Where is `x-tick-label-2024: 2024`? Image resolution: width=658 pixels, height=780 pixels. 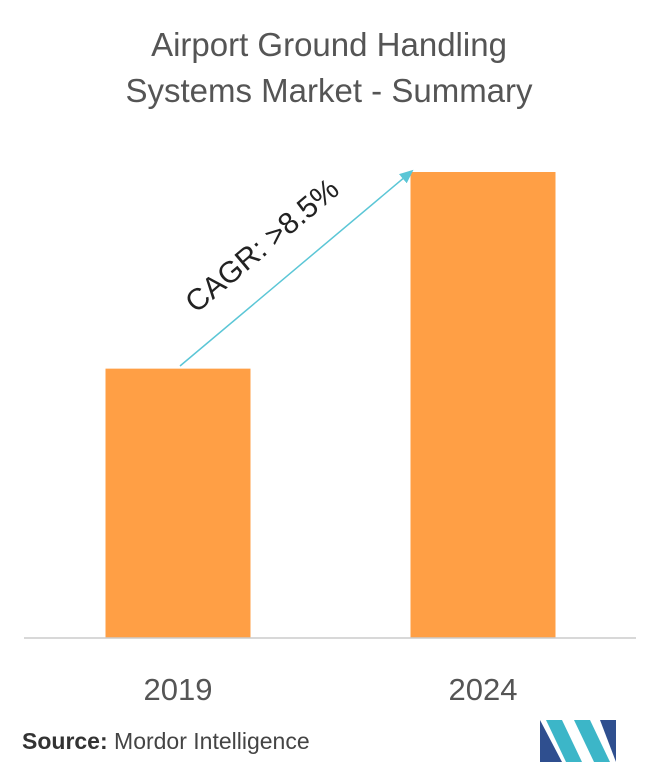 x-tick-label-2024: 2024 is located at coordinates (483, 689).